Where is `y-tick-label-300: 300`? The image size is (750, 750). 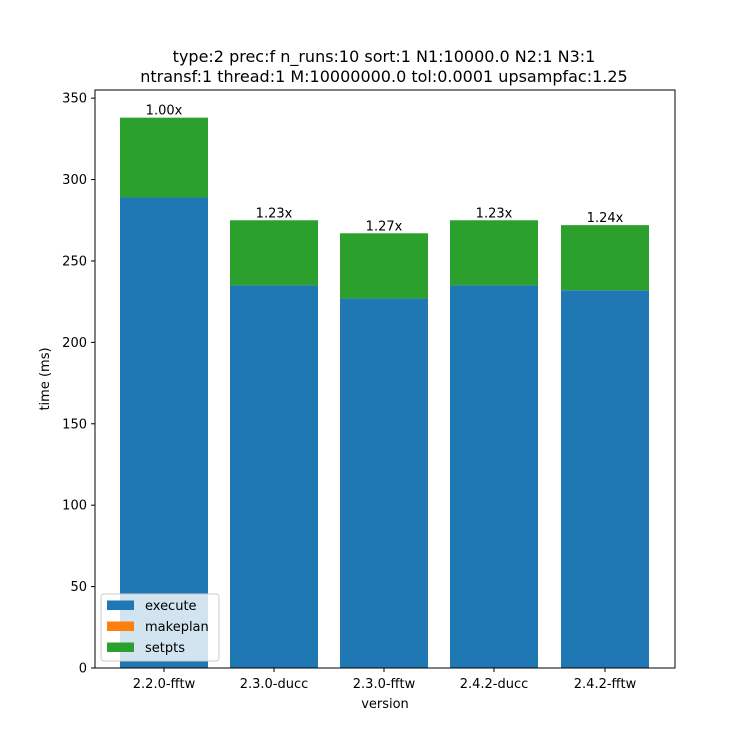
y-tick-label-300: 300 is located at coordinates (74, 180).